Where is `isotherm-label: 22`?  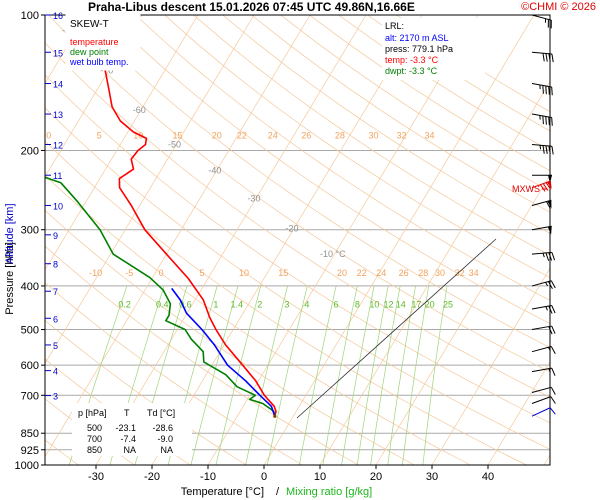
isotherm-label: 22 is located at coordinates (242, 135).